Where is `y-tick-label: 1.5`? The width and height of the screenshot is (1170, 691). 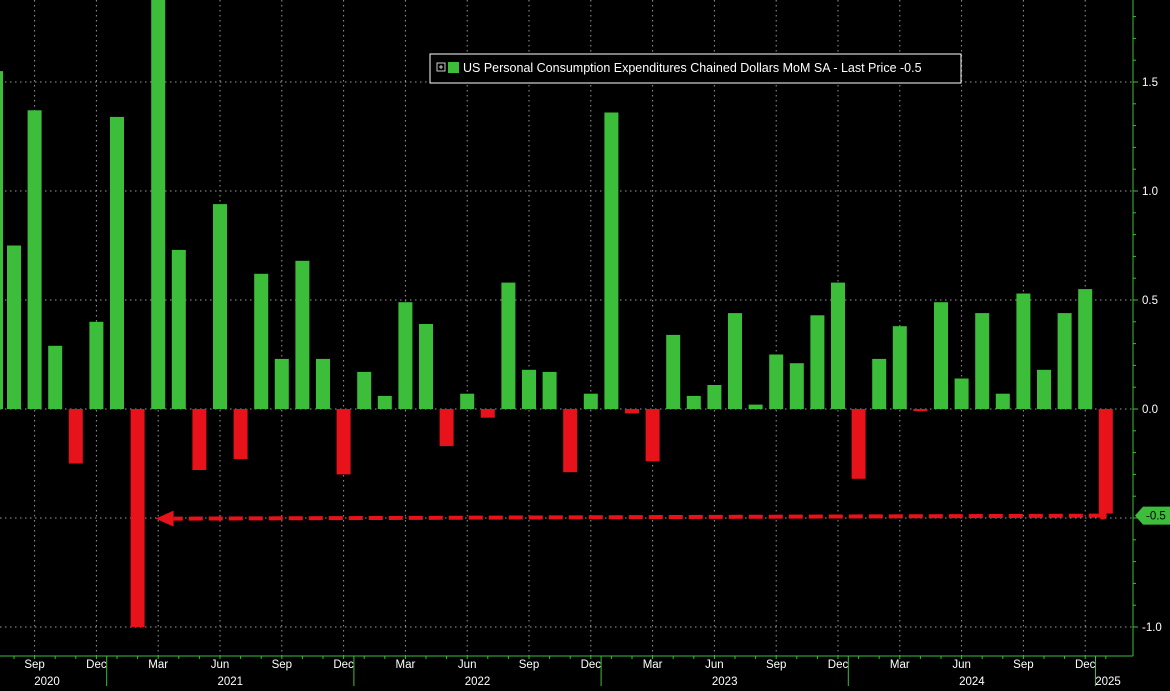
y-tick-label: 1.5 is located at coordinates (1150, 83).